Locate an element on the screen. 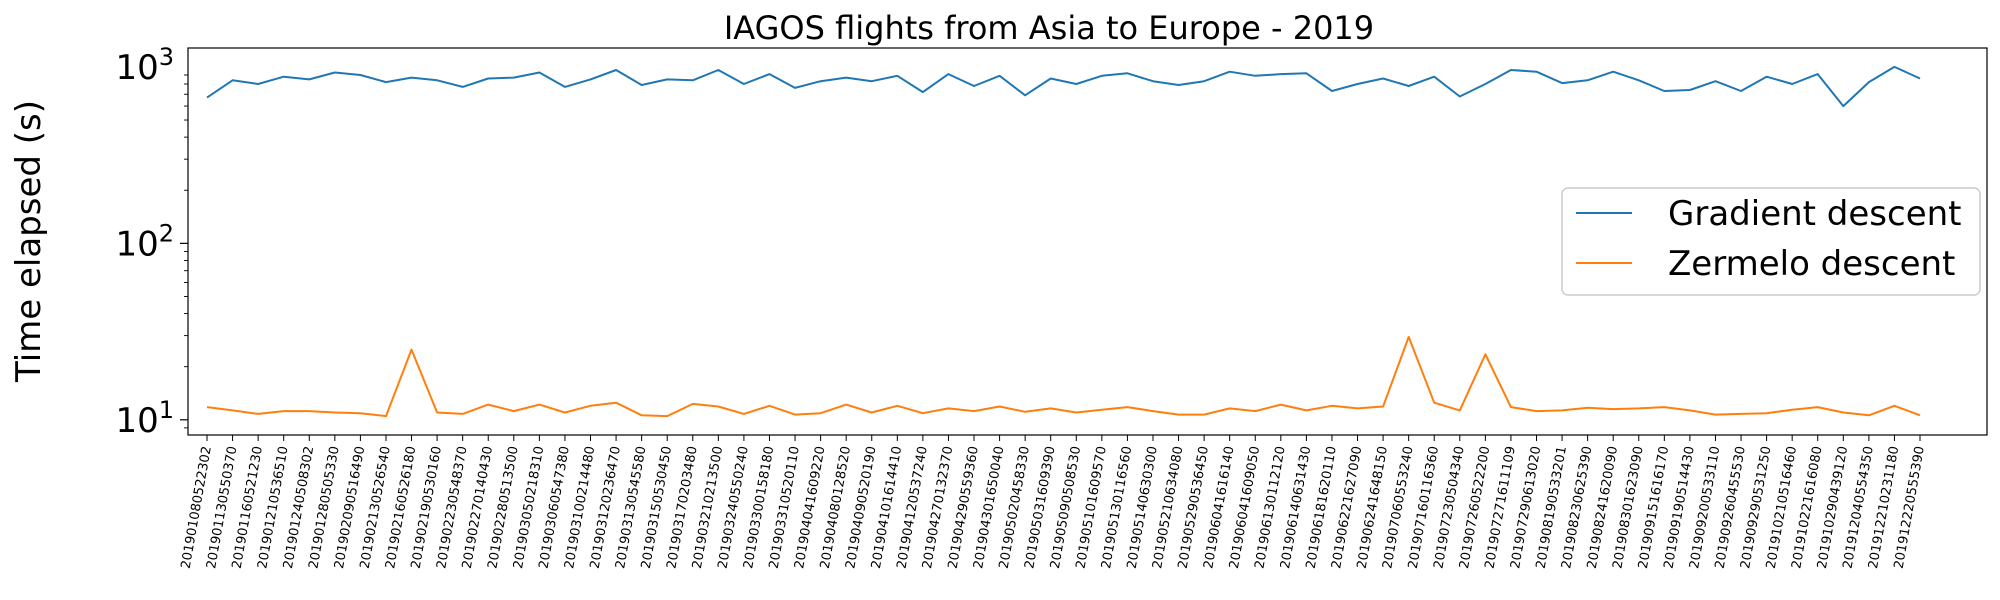  legend: Gradient descent Zermelo descent is located at coordinates (1771, 241).